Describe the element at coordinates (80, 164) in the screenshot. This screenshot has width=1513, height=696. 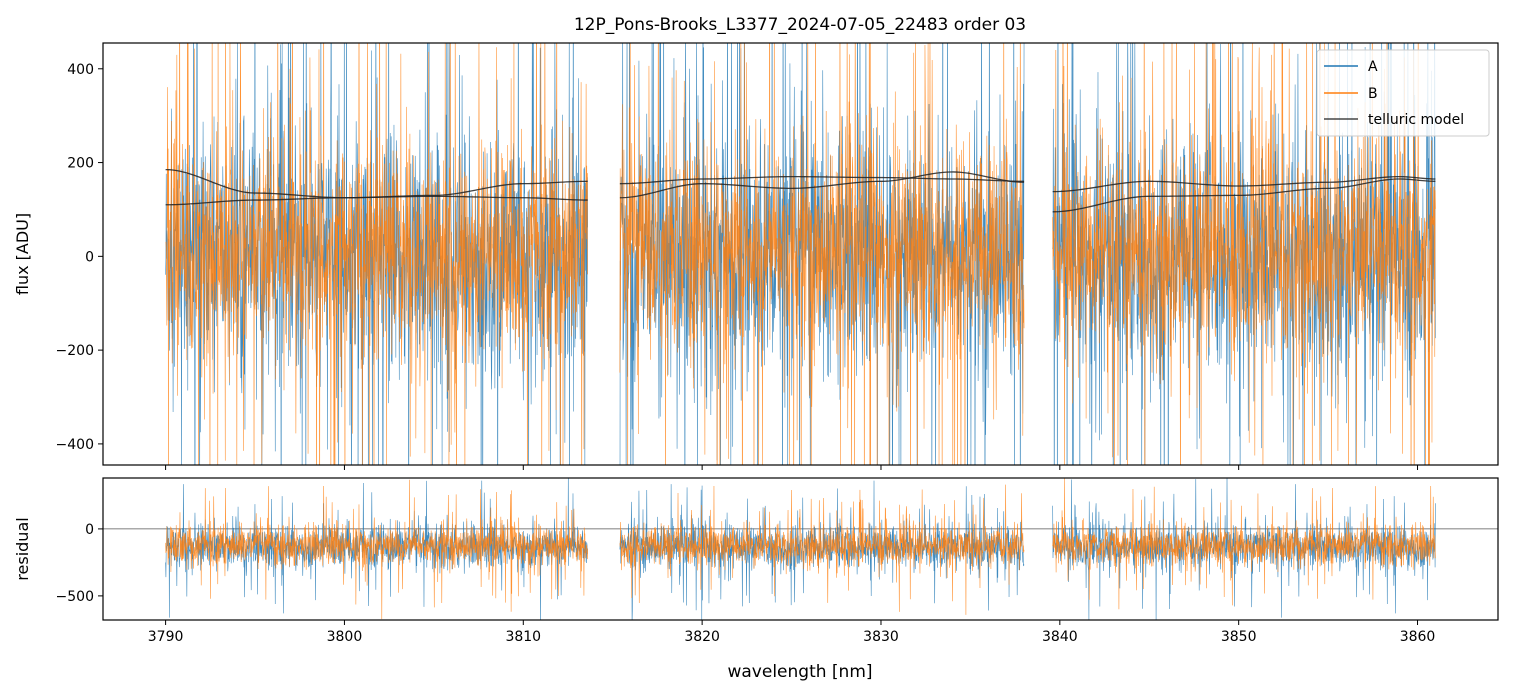
I see `flux-y-tick-label: 200` at that location.